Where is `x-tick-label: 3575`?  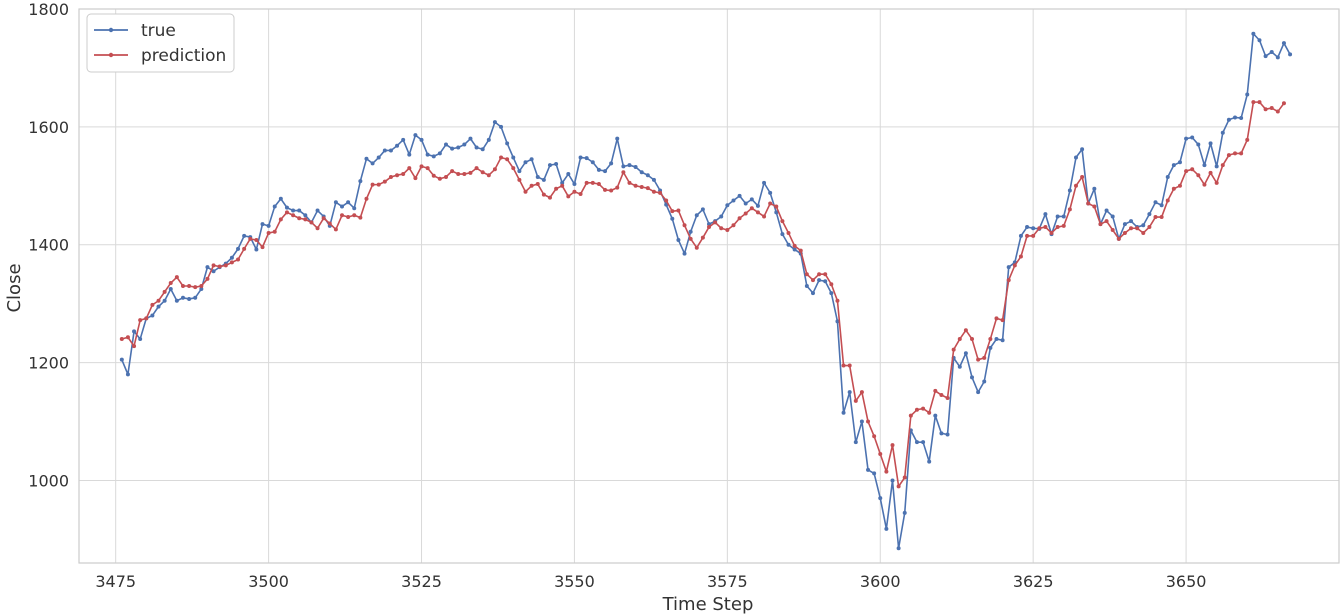
x-tick-label: 3575 is located at coordinates (727, 581).